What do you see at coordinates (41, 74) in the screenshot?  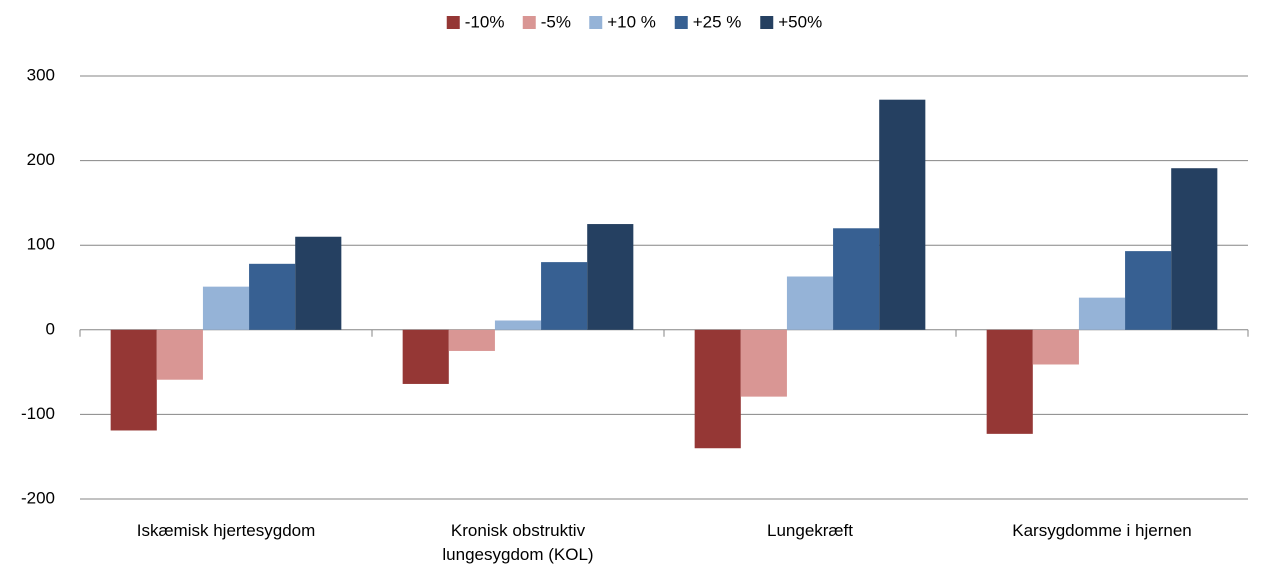 I see `y-tick-label: 300` at bounding box center [41, 74].